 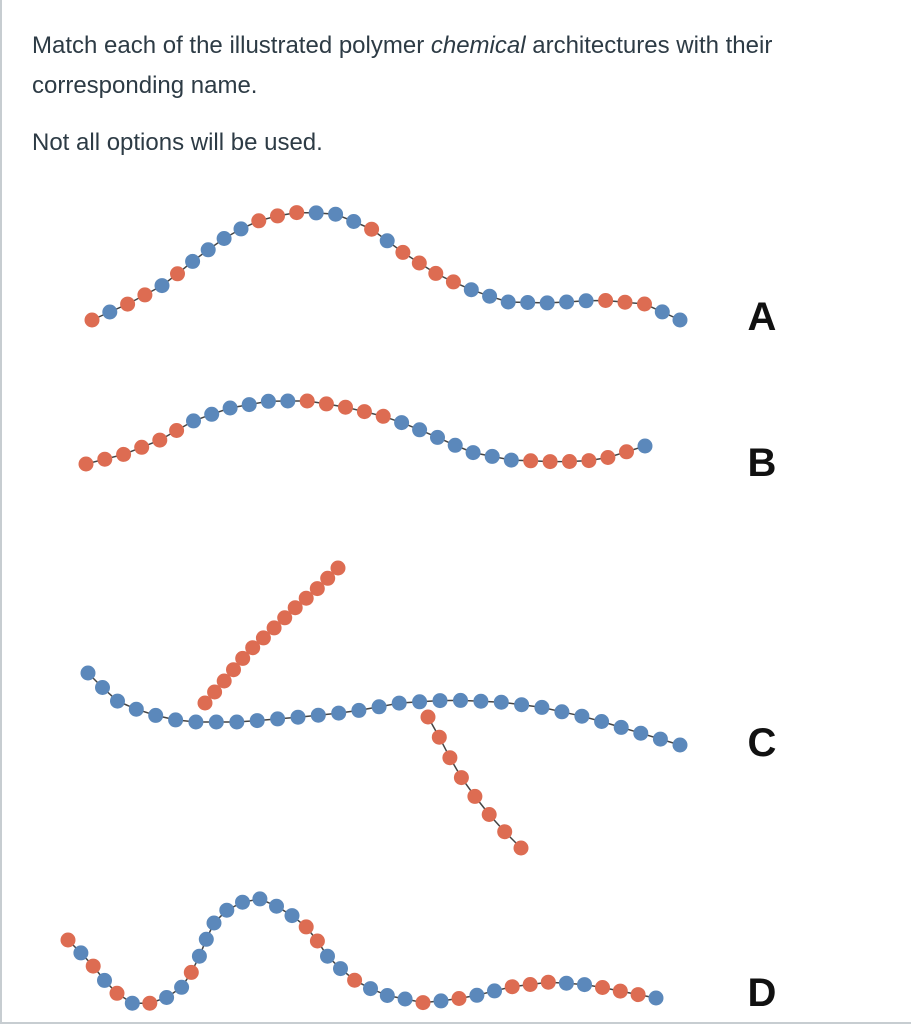 What do you see at coordinates (762, 463) in the screenshot?
I see `label-b: B` at bounding box center [762, 463].